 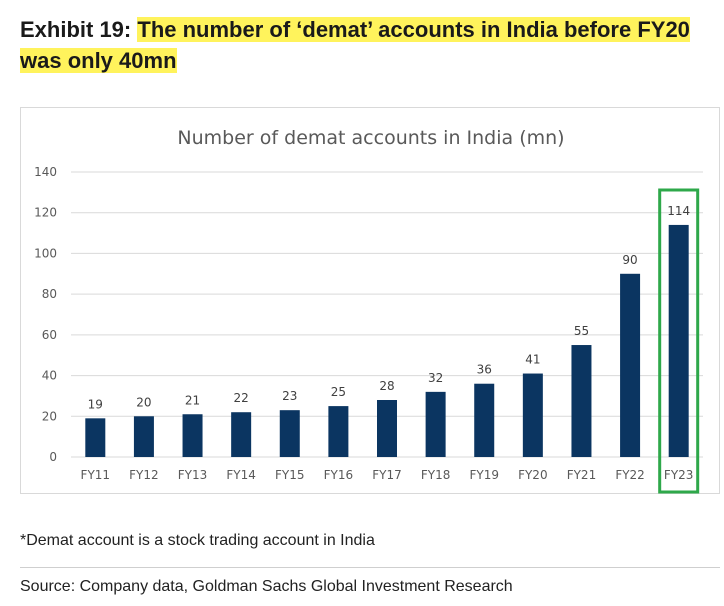 I want to click on data-label: 21, so click(x=192, y=400).